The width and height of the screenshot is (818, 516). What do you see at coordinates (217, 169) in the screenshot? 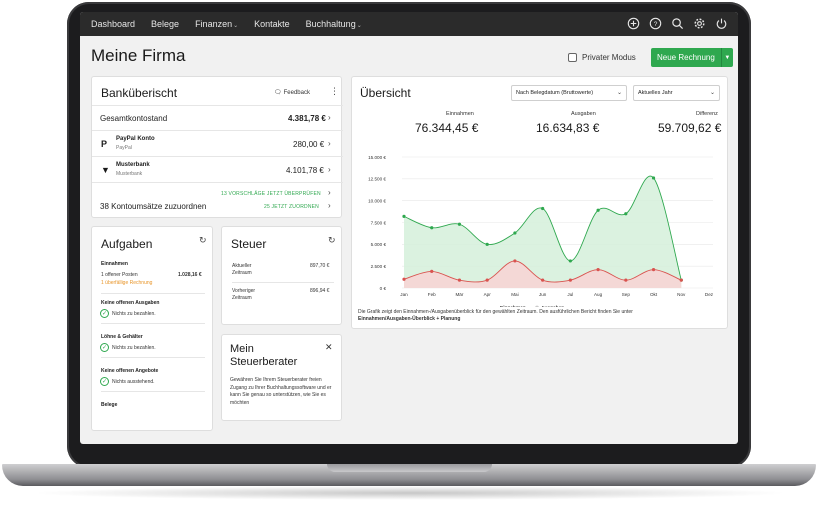
I see `bank-account-row: ▼ Musterbank Musterbank 4.101,78 € ›` at bounding box center [217, 169].